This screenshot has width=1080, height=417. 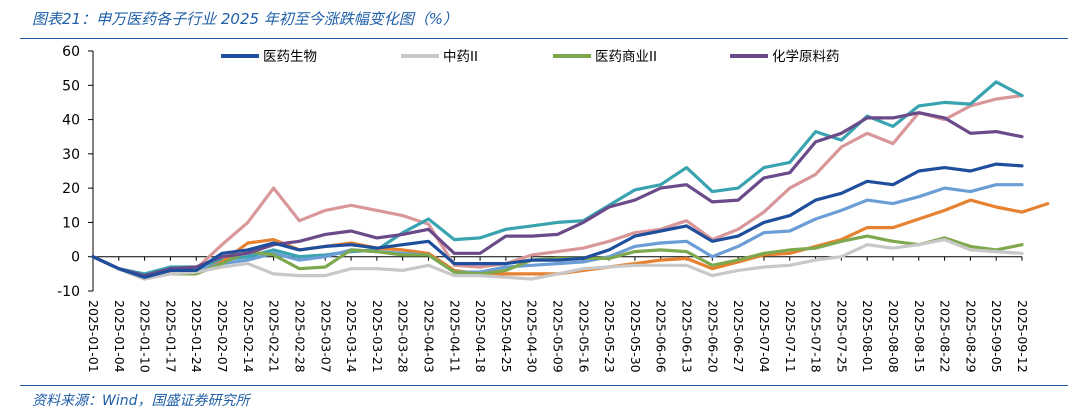 I want to click on x-tick-label: 2025-05-09, so click(x=558, y=336).